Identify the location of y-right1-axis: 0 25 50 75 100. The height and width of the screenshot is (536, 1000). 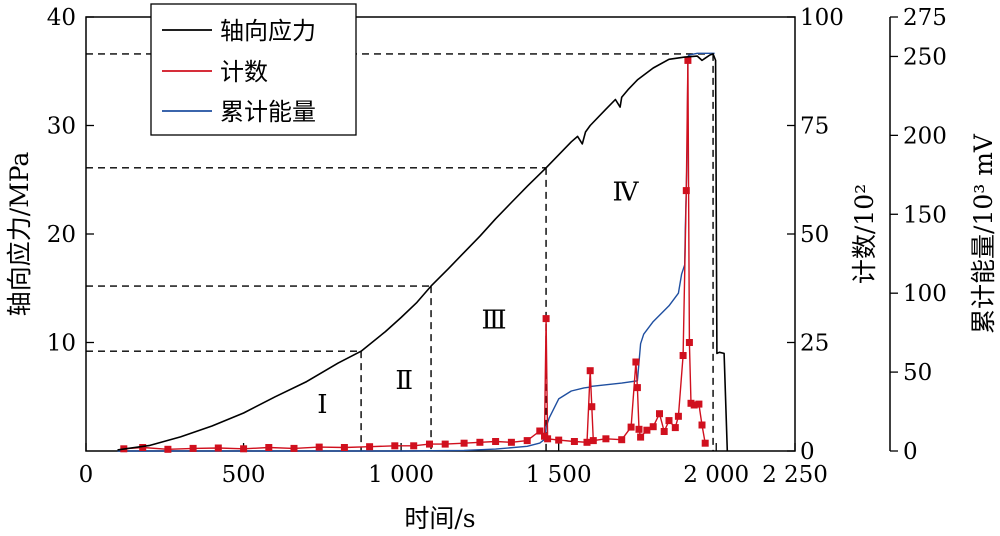
(815, 235).